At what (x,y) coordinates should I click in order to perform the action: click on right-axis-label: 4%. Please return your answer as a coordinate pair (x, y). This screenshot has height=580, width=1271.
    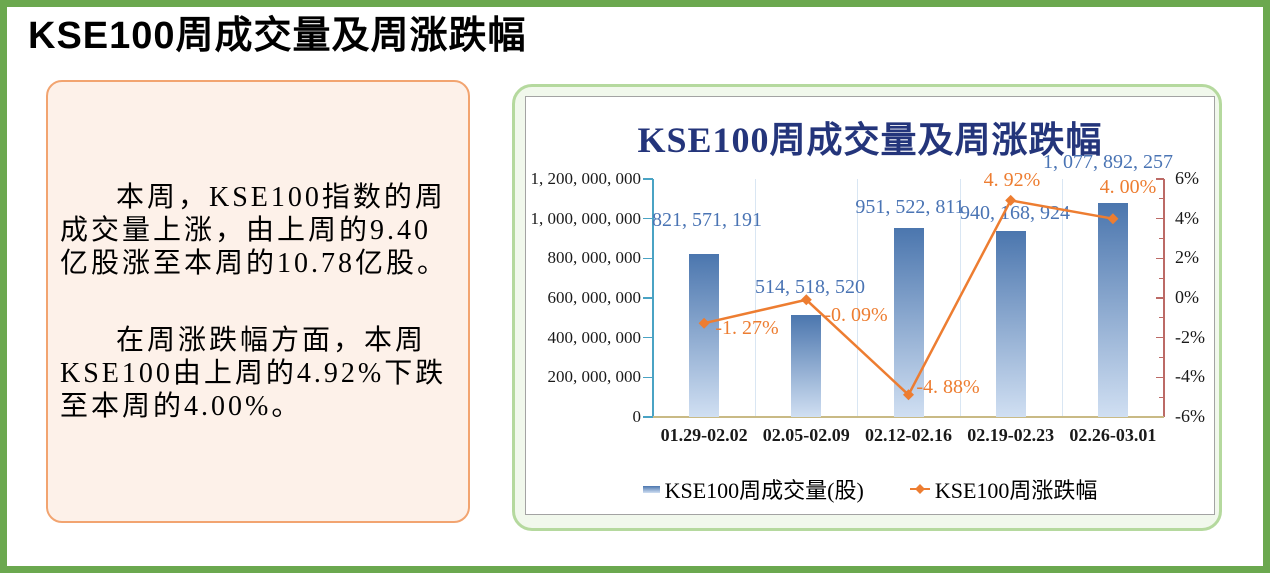
    Looking at the image, I should click on (1187, 217).